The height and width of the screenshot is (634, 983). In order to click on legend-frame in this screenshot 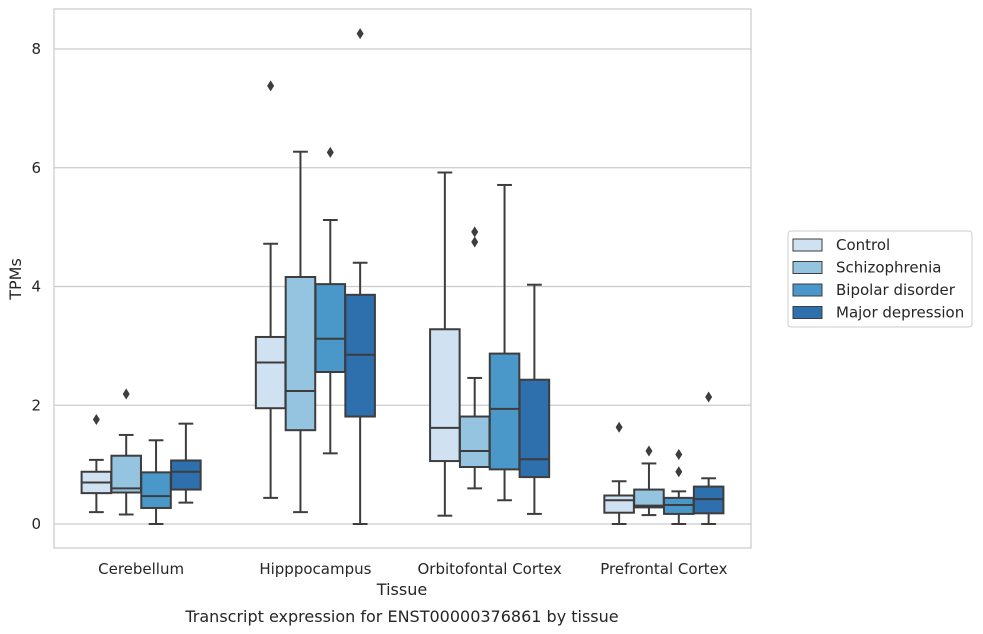, I will do `click(880, 279)`.